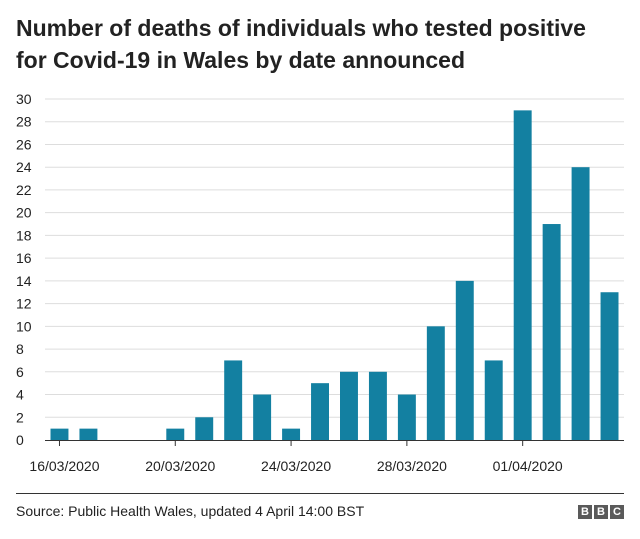 The height and width of the screenshot is (539, 640). Describe the element at coordinates (24, 190) in the screenshot. I see `y-tick-label: 22` at that location.